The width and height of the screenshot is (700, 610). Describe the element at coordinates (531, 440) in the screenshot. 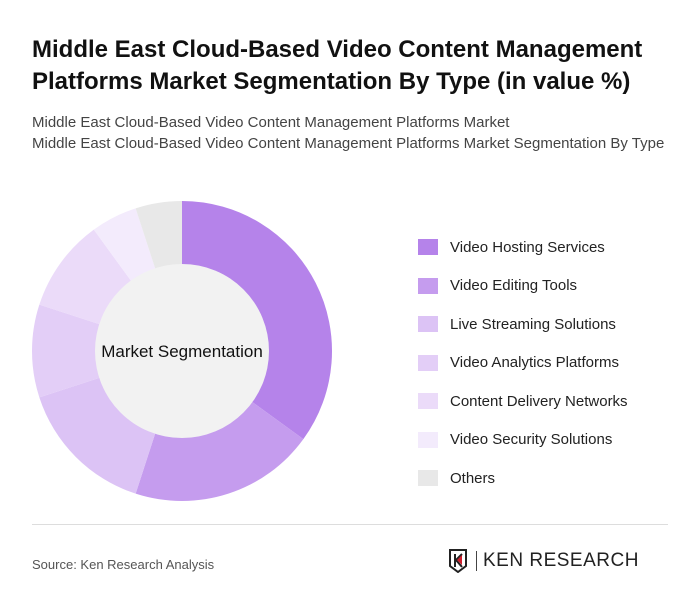

I see `legend-label: Video Security Solutions` at that location.